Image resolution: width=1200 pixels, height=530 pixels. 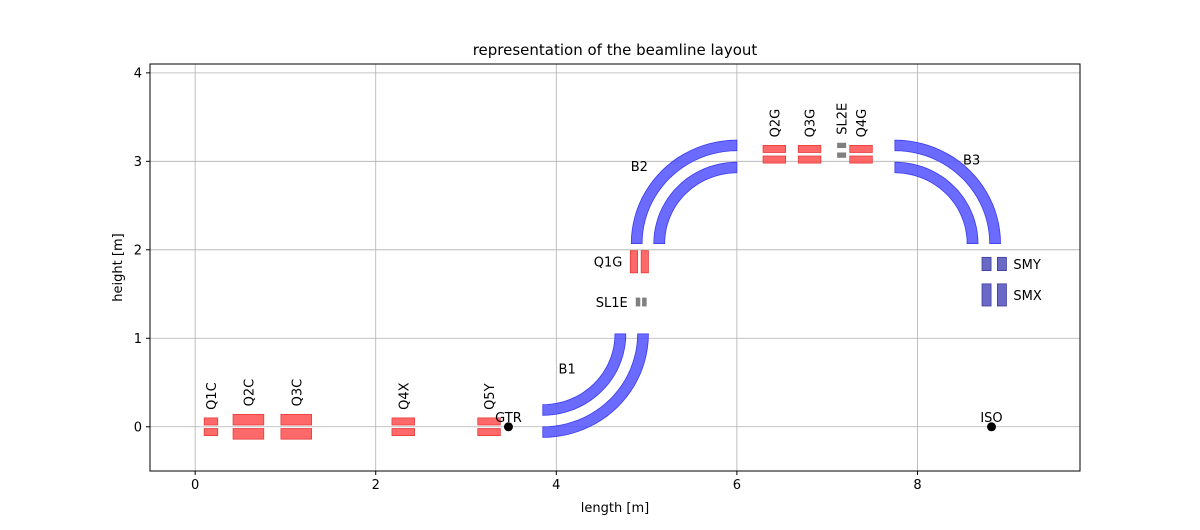 What do you see at coordinates (138, 250) in the screenshot?
I see `y-tick-label: 2` at bounding box center [138, 250].